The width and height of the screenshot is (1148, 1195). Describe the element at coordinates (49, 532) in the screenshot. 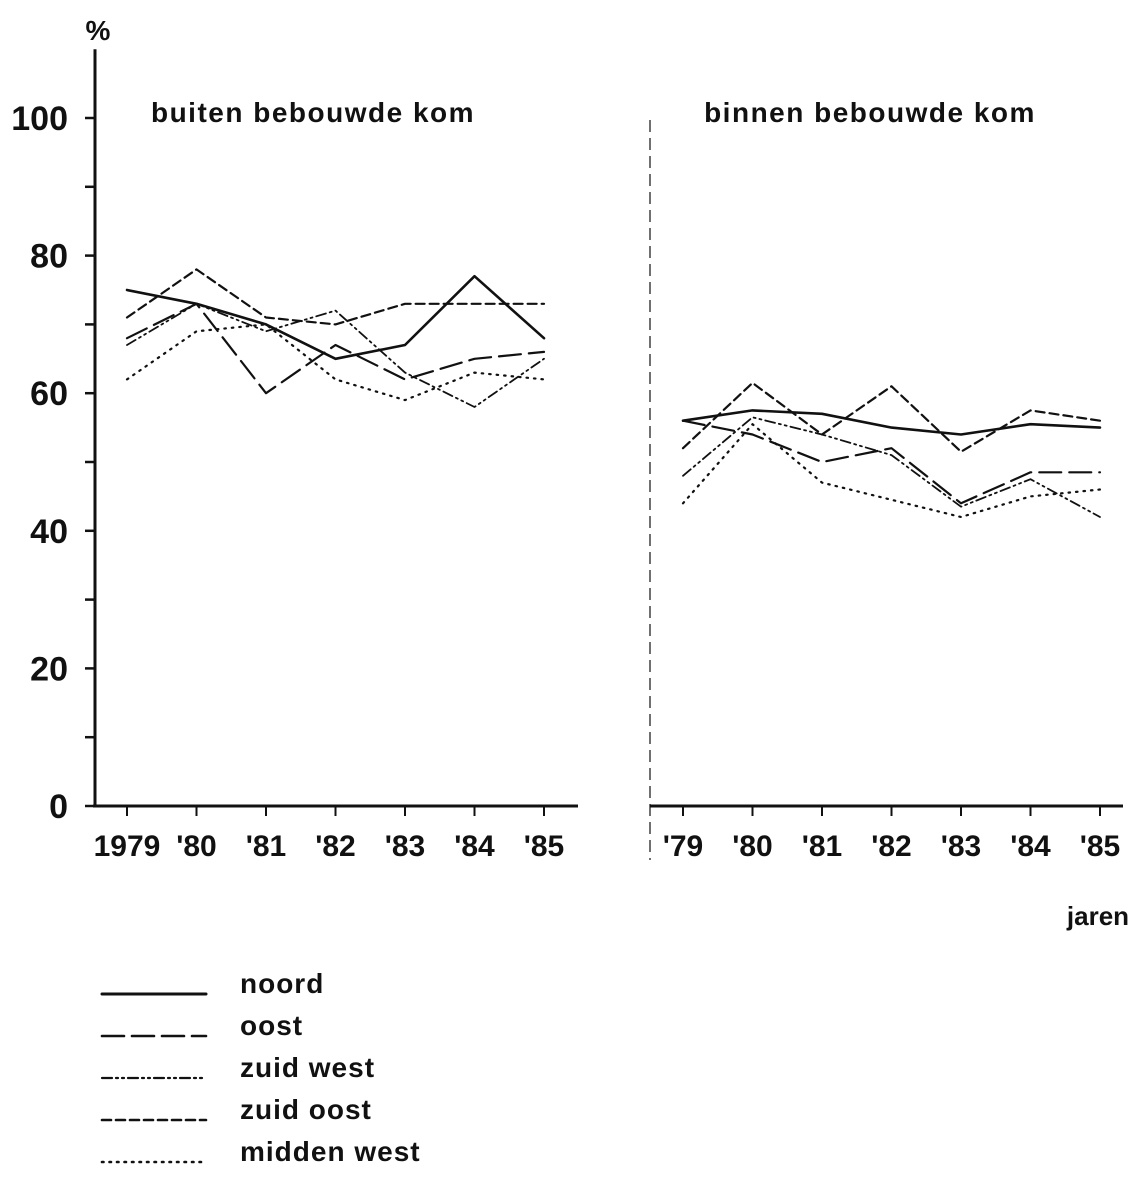

I see `y-tick-label: 40` at that location.